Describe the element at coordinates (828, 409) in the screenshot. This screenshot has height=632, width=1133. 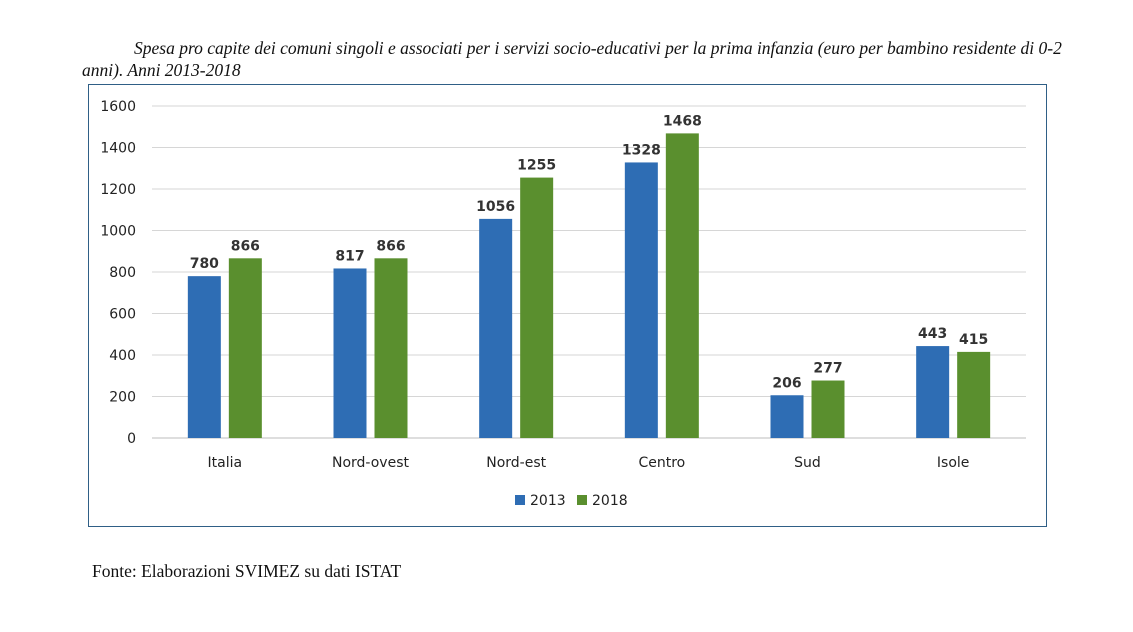
I see `bar-2018-sud` at that location.